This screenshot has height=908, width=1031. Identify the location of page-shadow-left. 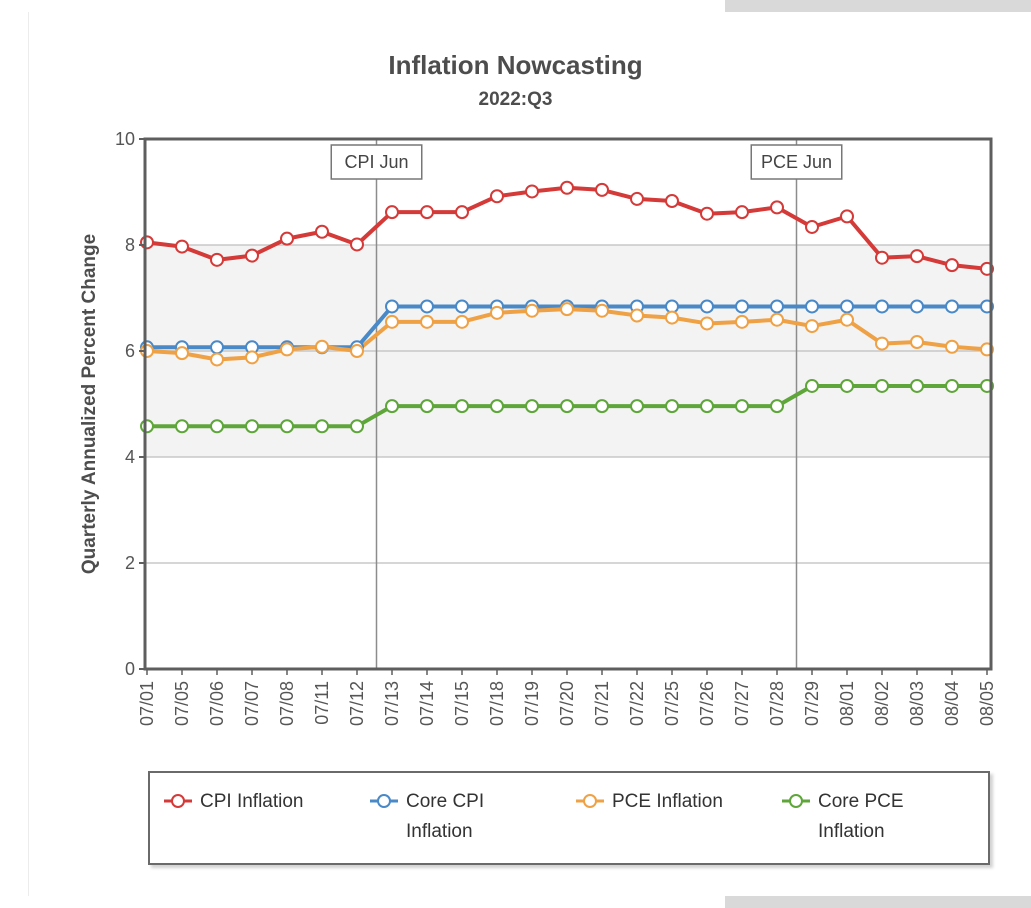
(28, 454).